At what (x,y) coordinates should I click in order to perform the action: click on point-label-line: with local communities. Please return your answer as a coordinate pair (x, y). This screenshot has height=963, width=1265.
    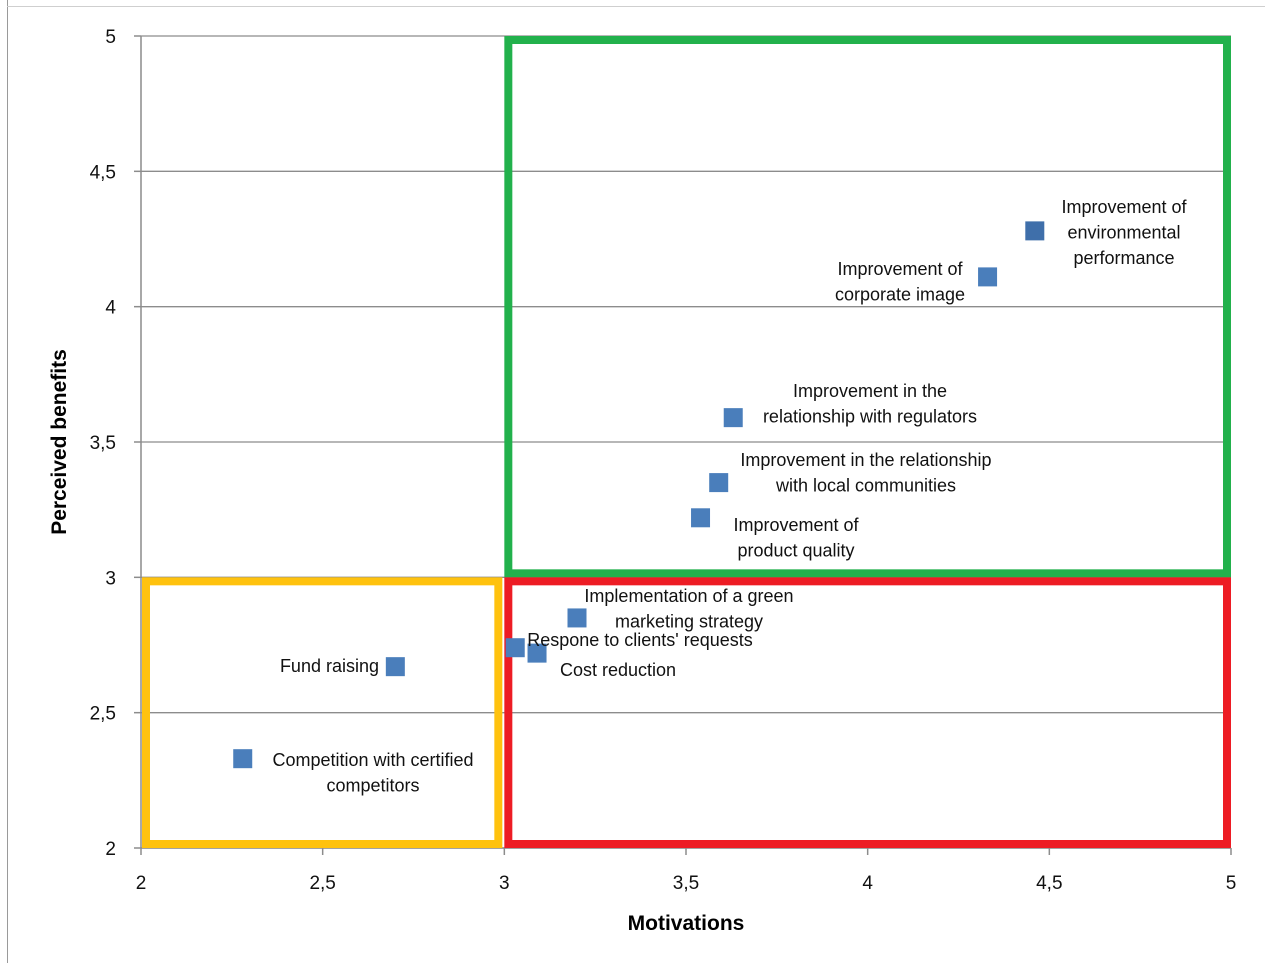
    Looking at the image, I should click on (865, 486).